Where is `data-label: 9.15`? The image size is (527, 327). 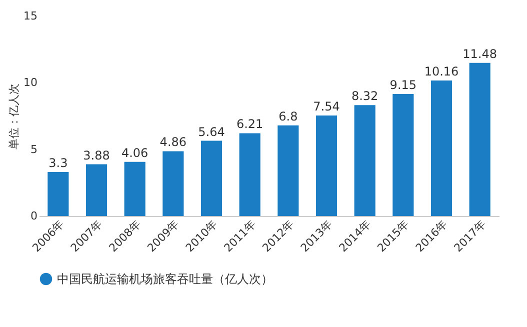 data-label: 9.15 is located at coordinates (403, 85).